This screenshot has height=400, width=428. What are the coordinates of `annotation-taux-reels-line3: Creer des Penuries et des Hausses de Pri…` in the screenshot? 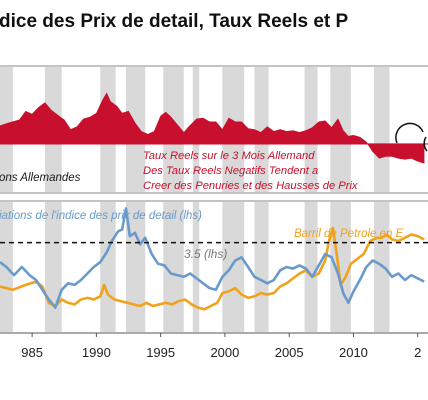 It's located at (250, 186).